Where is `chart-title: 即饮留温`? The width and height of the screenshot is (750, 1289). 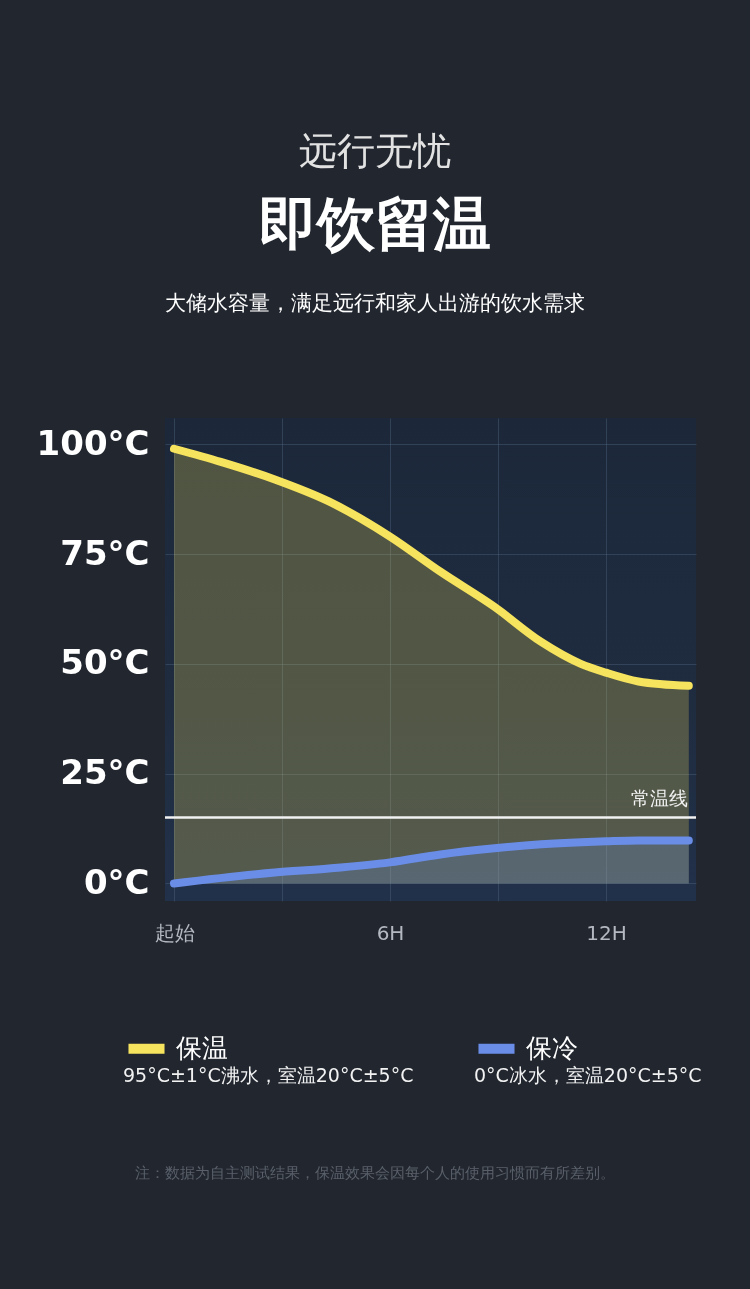
chart-title: 即饮留温 is located at coordinates (375, 224).